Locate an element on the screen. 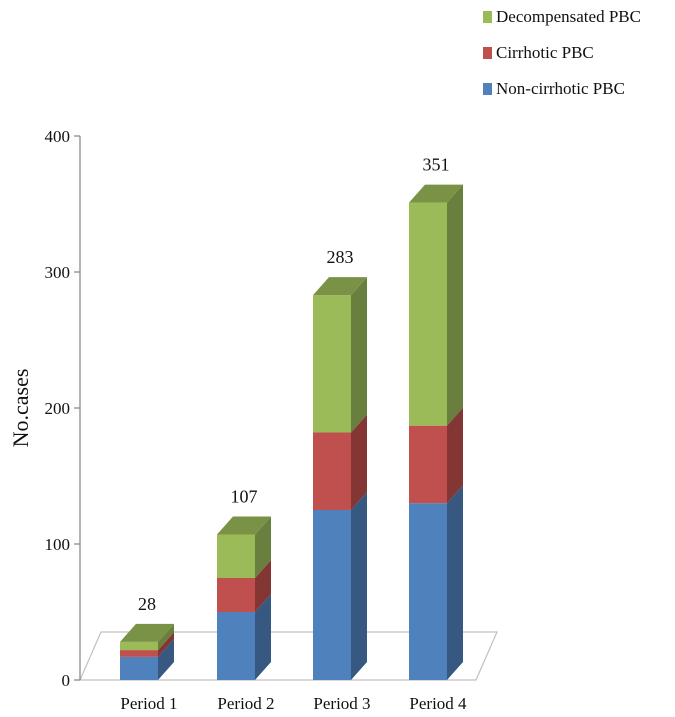  x-category-label: Period 2 is located at coordinates (245, 703).